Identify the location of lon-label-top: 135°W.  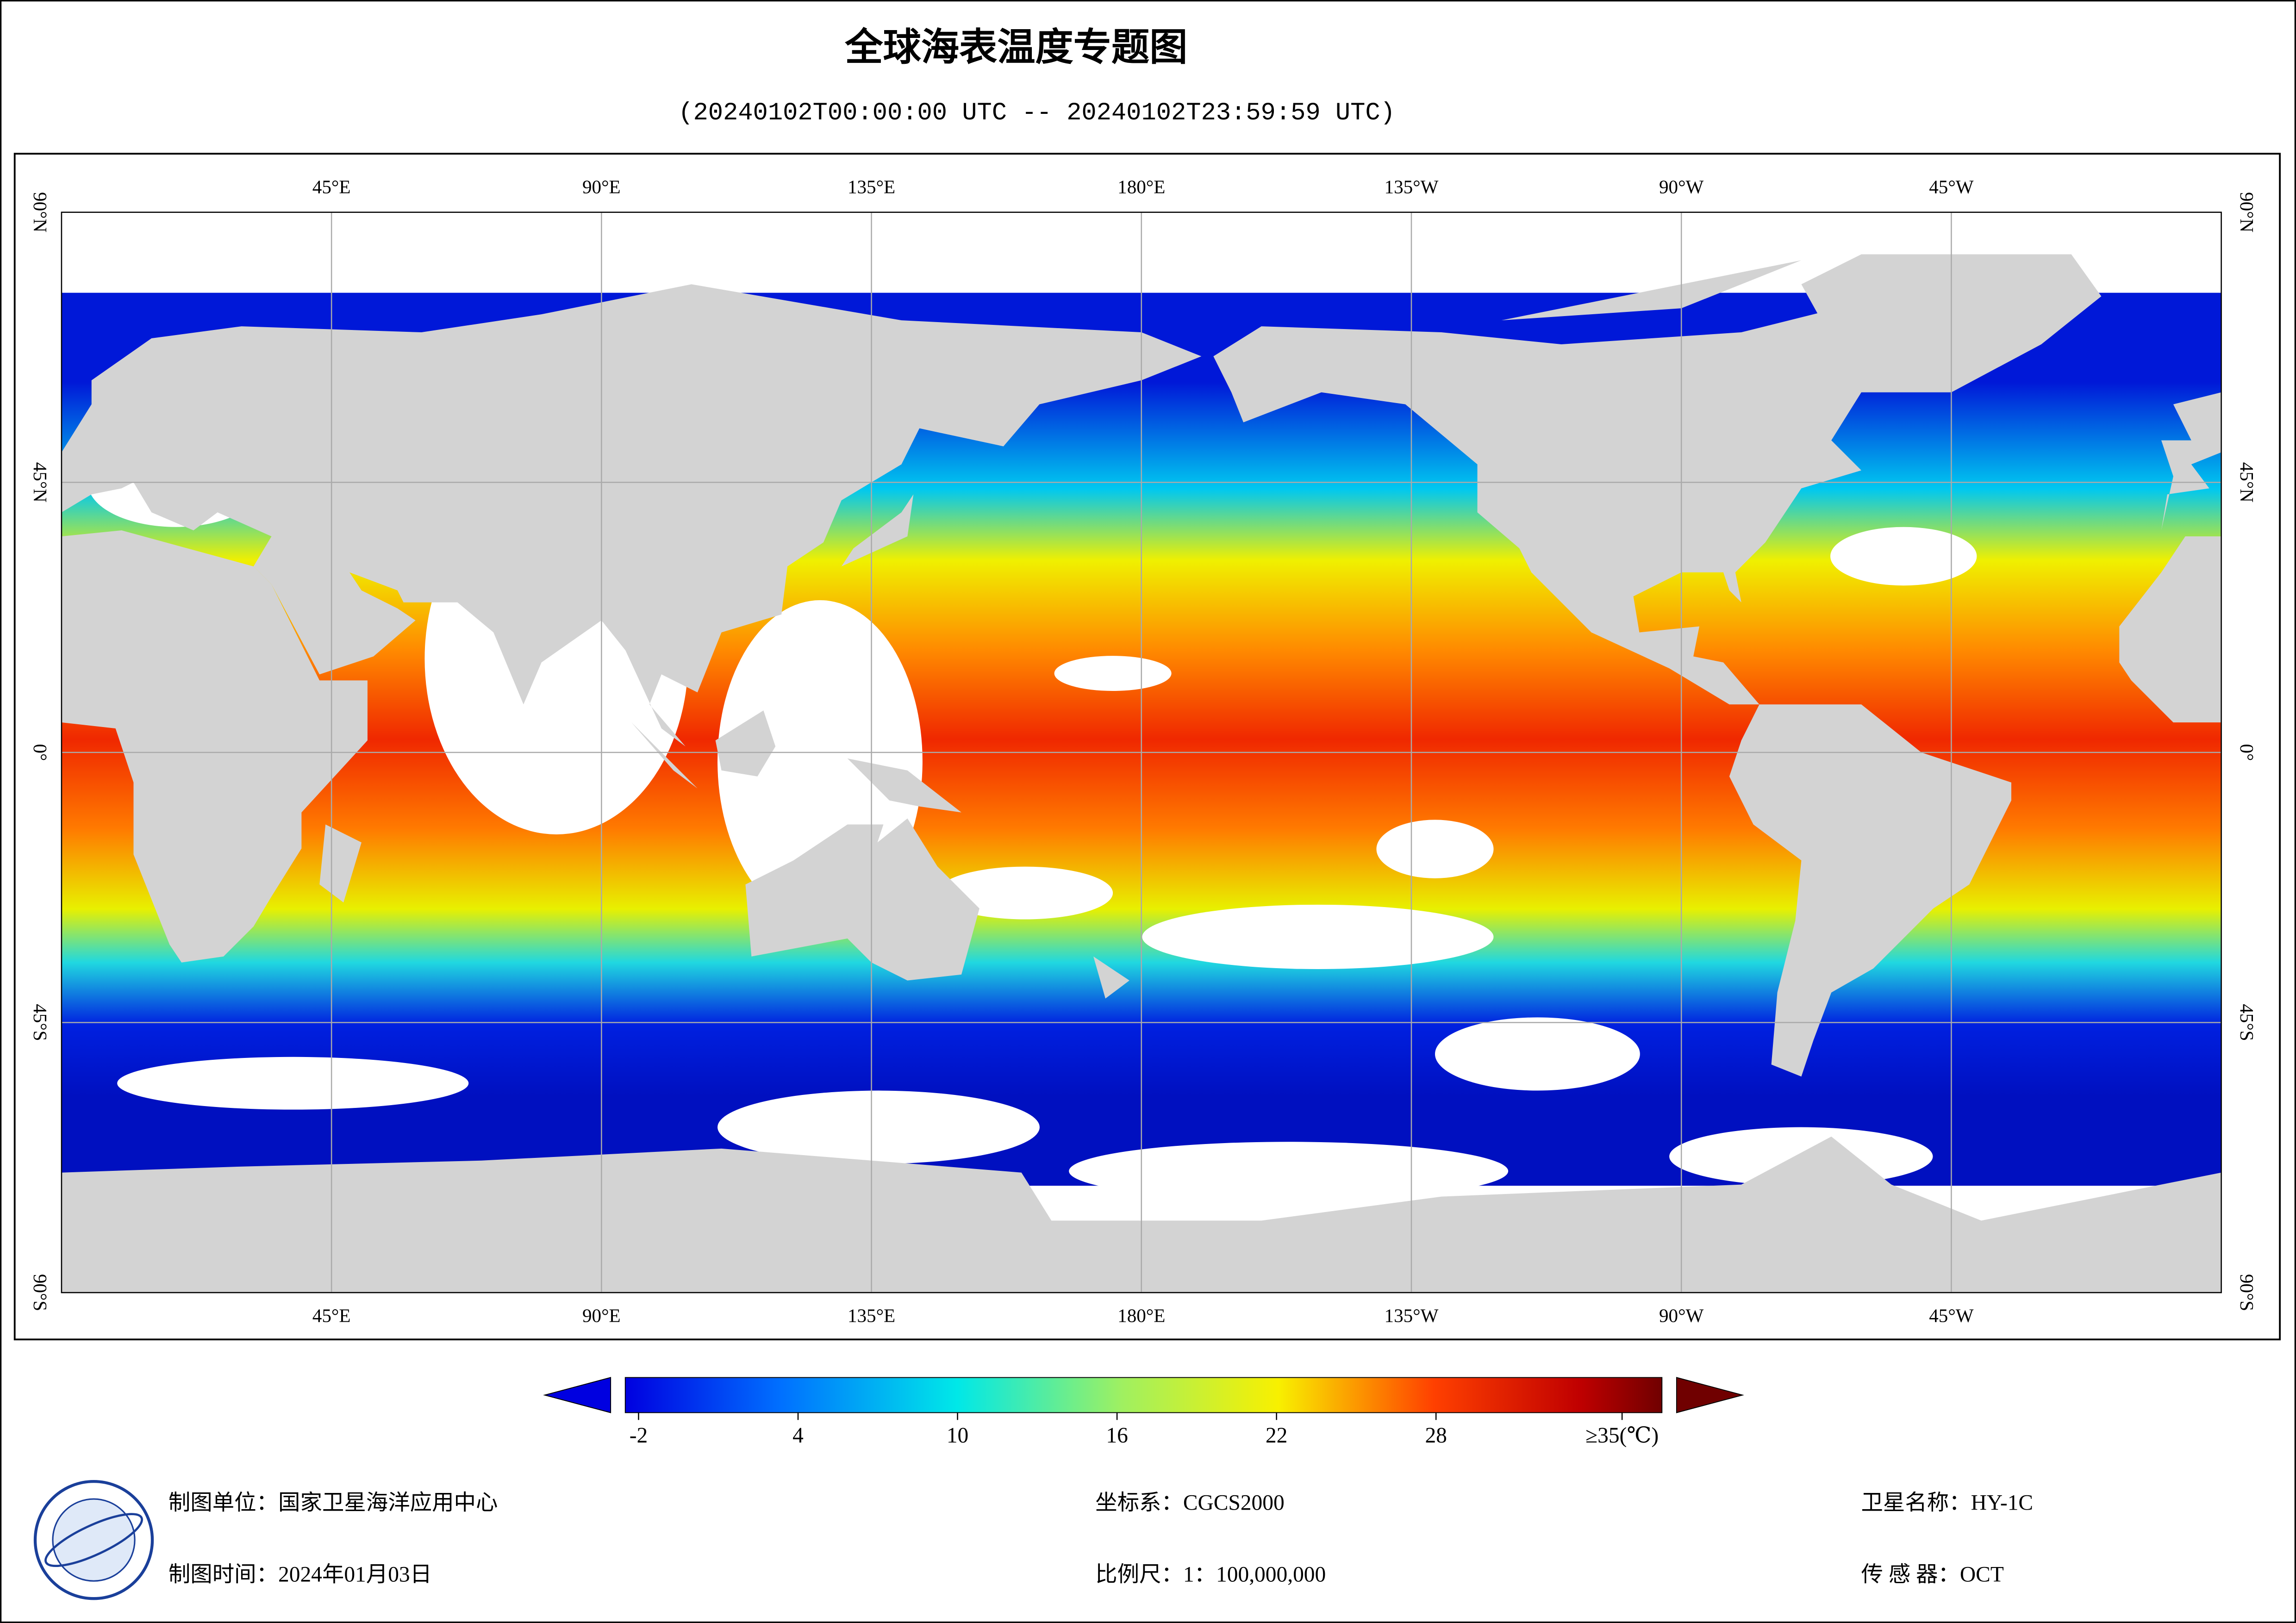
(1412, 186).